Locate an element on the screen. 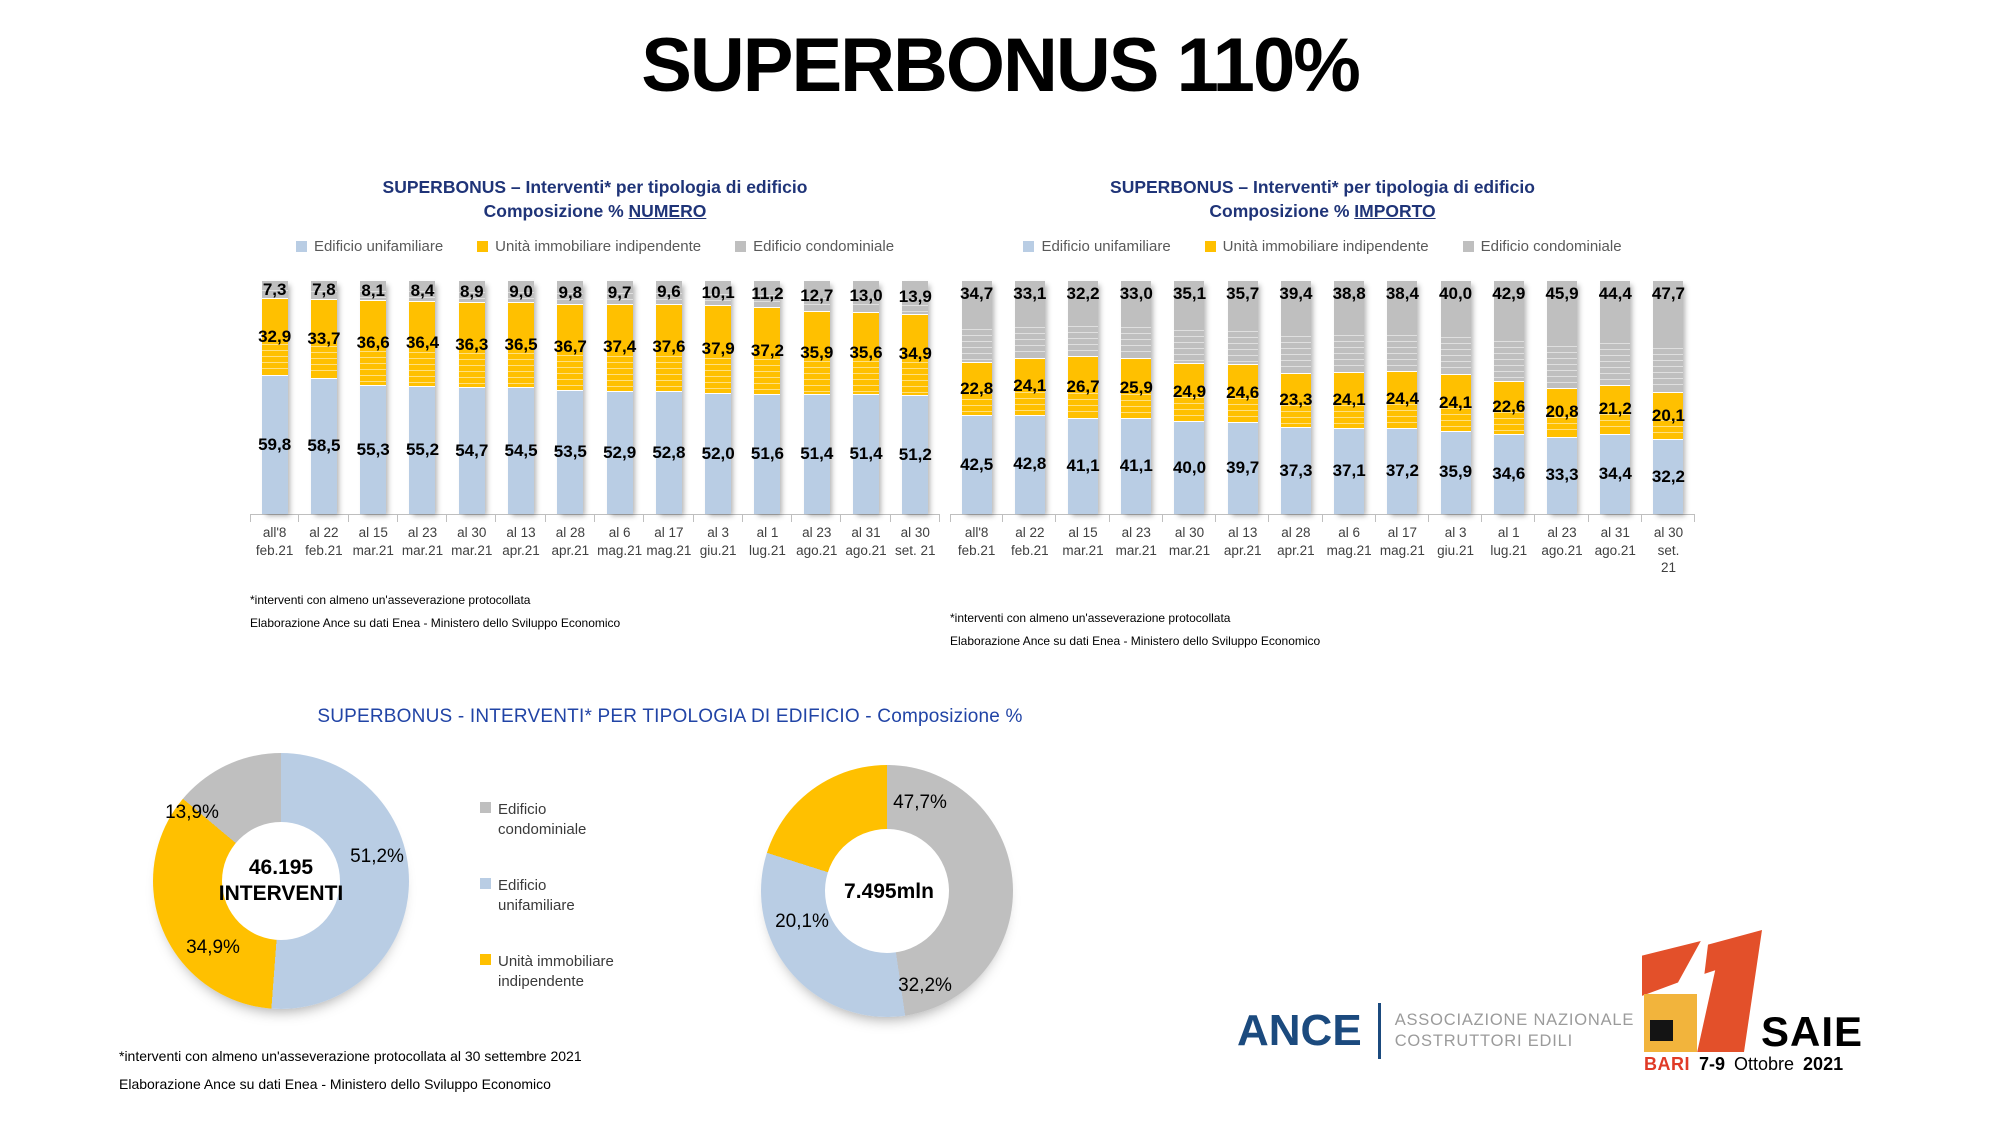 This screenshot has height=1125, width=2000. donut-center-label: 7.495mln is located at coordinates (889, 892).